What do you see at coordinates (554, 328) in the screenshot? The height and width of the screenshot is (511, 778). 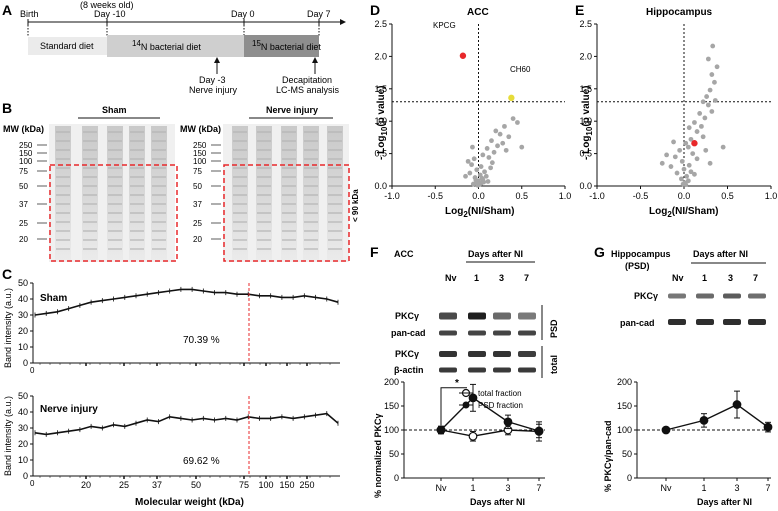 I see `f-psd-label: PSD` at bounding box center [554, 328].